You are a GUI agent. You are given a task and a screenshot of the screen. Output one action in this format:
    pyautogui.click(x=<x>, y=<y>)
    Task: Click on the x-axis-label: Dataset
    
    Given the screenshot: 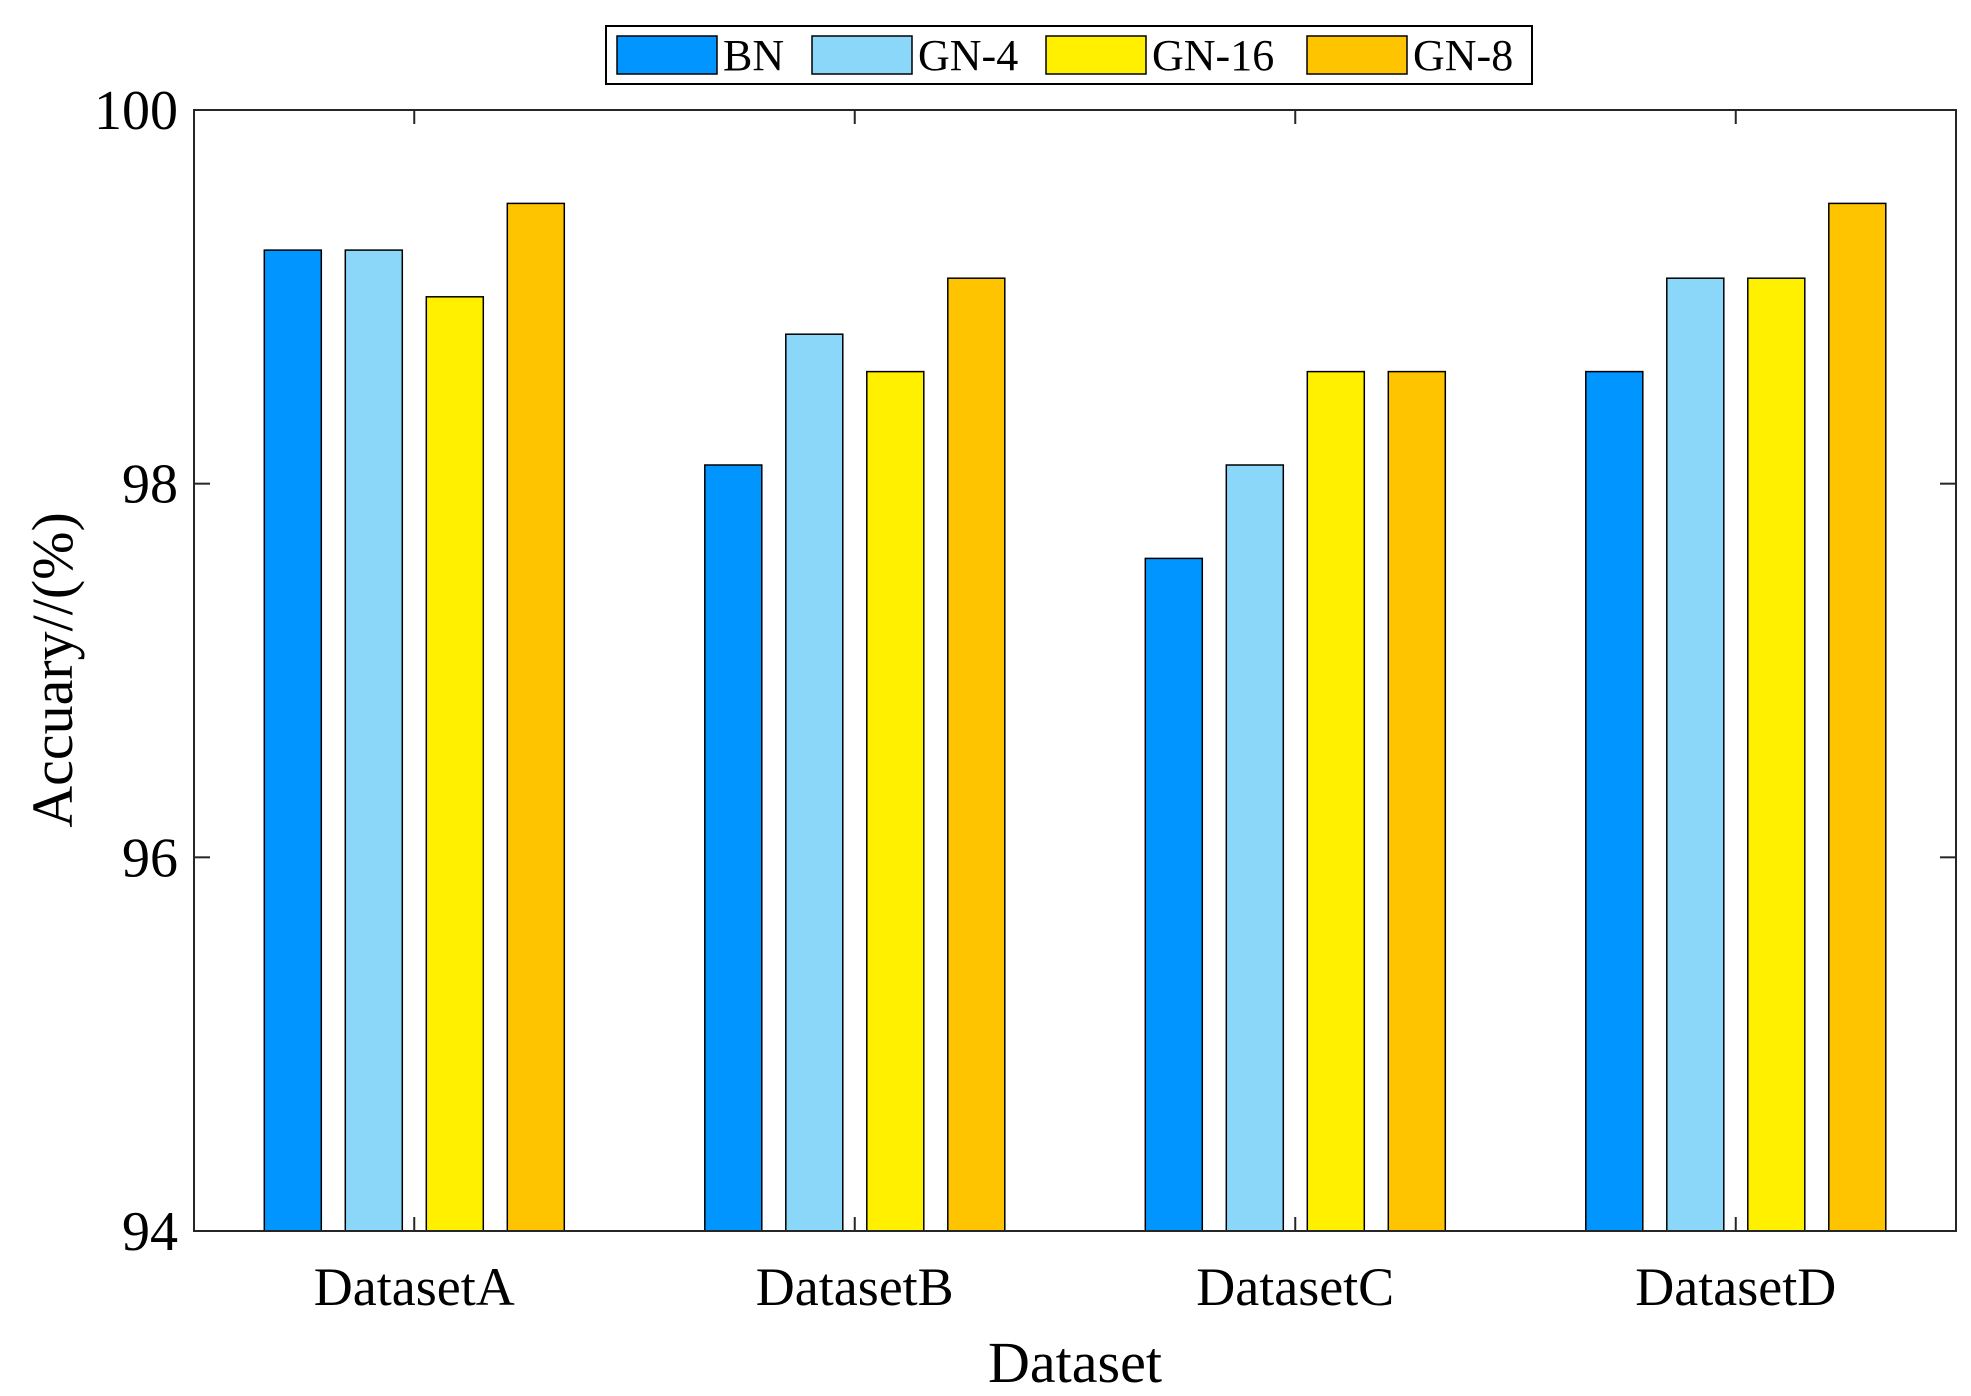 What is the action you would take?
    pyautogui.click(x=1075, y=1362)
    